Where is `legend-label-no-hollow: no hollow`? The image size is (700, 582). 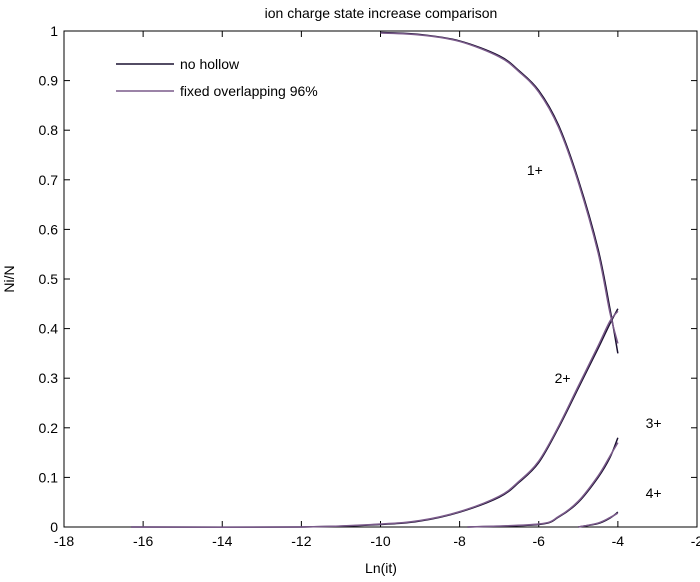 legend-label-no-hollow: no hollow is located at coordinates (210, 64).